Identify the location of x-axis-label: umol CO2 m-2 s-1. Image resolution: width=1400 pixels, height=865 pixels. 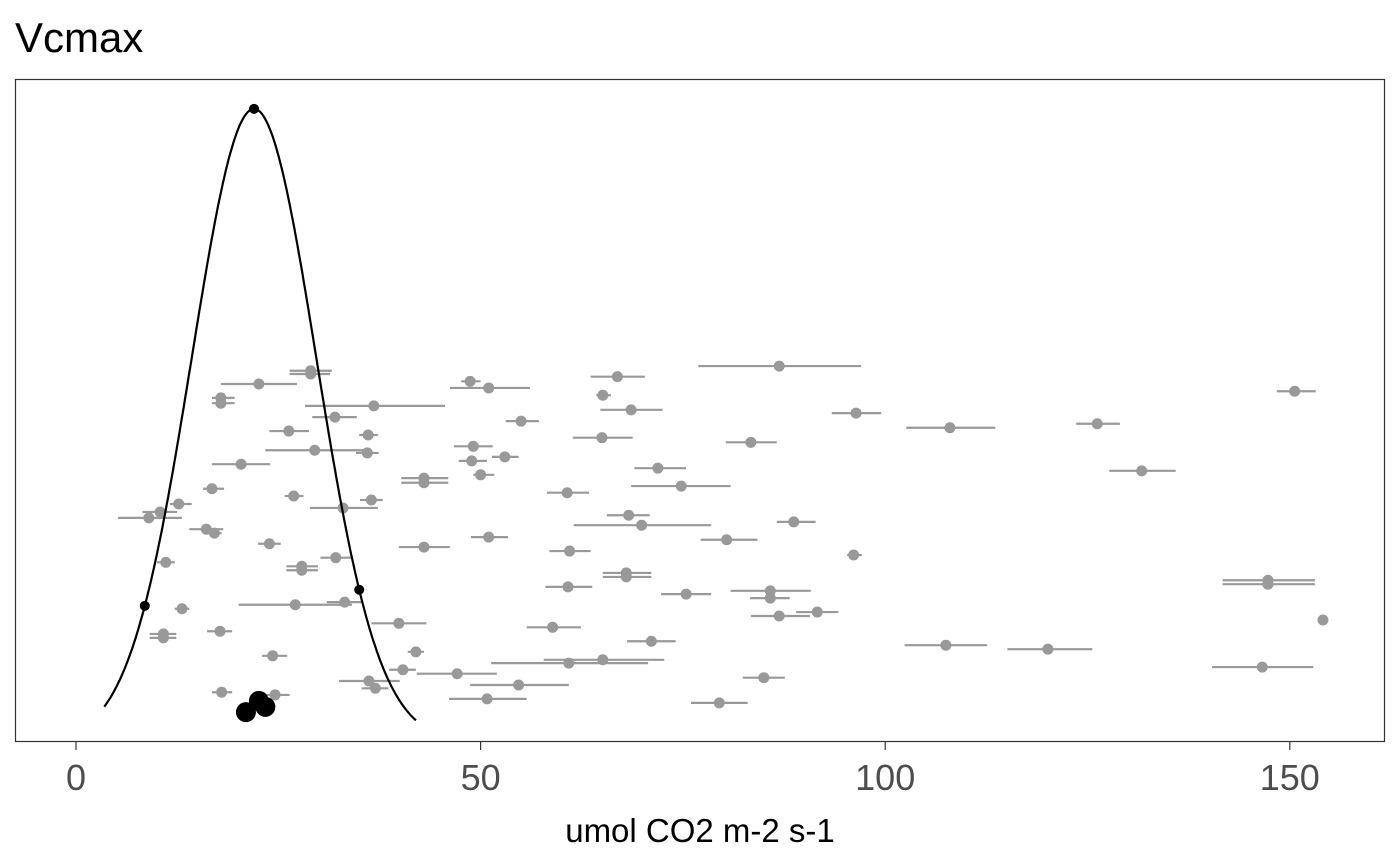
(700, 830).